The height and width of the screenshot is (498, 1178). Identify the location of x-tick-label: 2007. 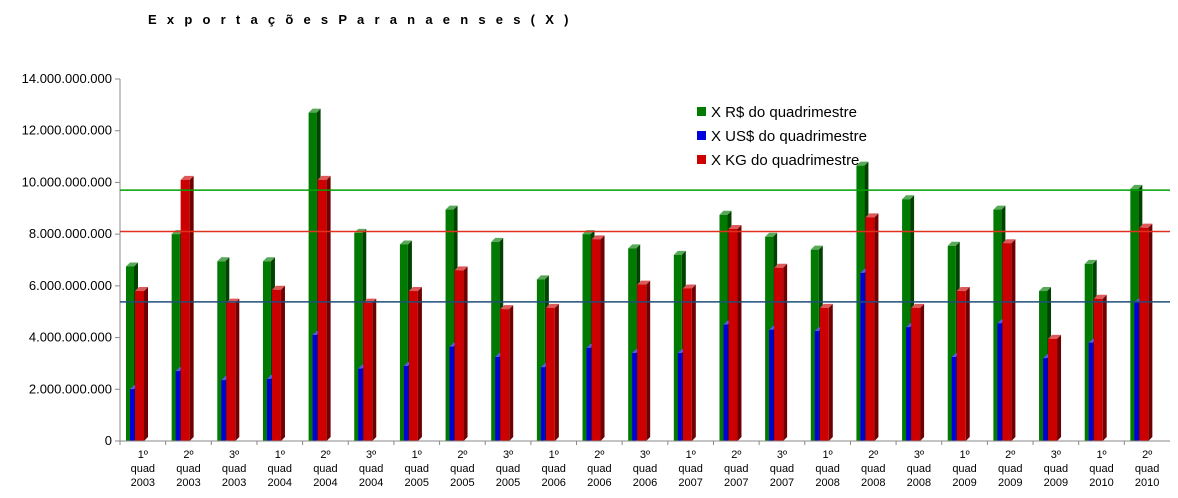
(736, 483).